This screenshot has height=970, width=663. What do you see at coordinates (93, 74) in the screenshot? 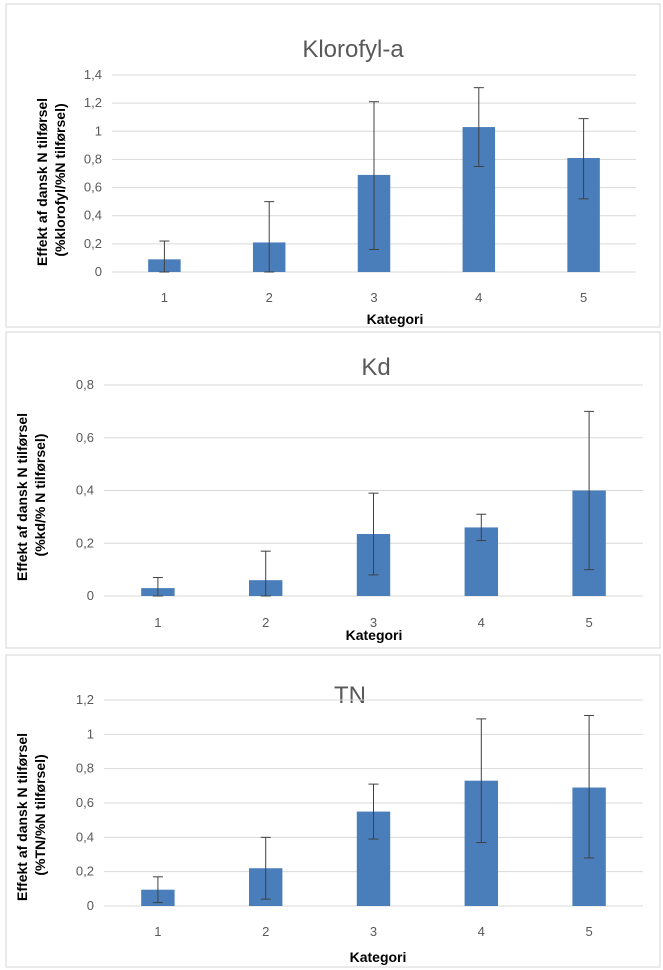
I see `y-tick-label: 1,4` at bounding box center [93, 74].